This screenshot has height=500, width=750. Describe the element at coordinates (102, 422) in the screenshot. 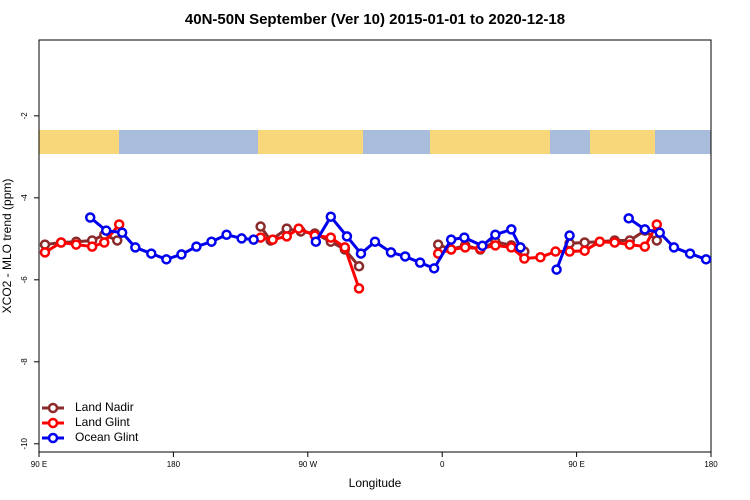

I see `legend-label: Land Glint` at that location.